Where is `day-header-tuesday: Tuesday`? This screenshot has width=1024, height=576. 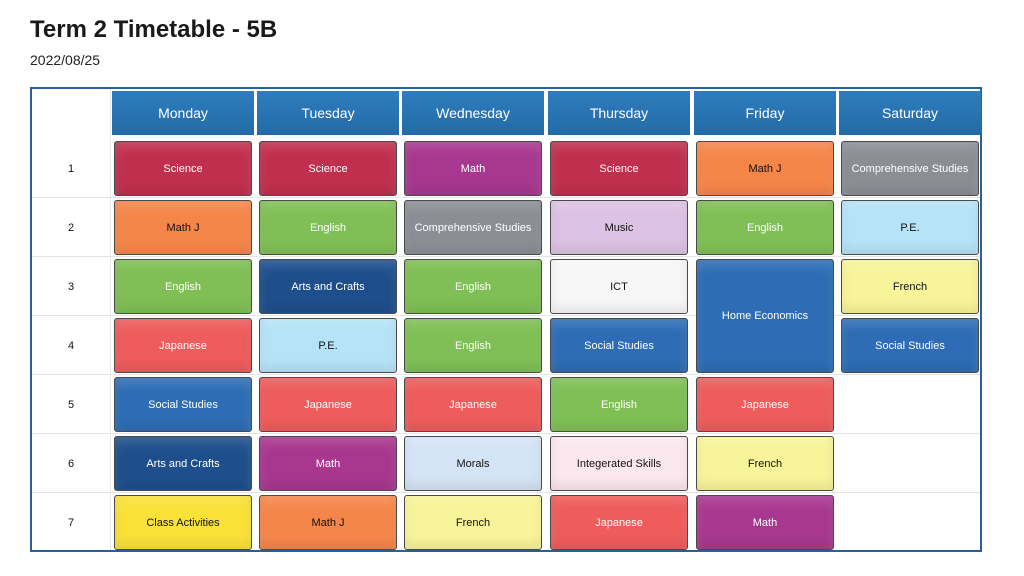
day-header-tuesday: Tuesday is located at coordinates (328, 113).